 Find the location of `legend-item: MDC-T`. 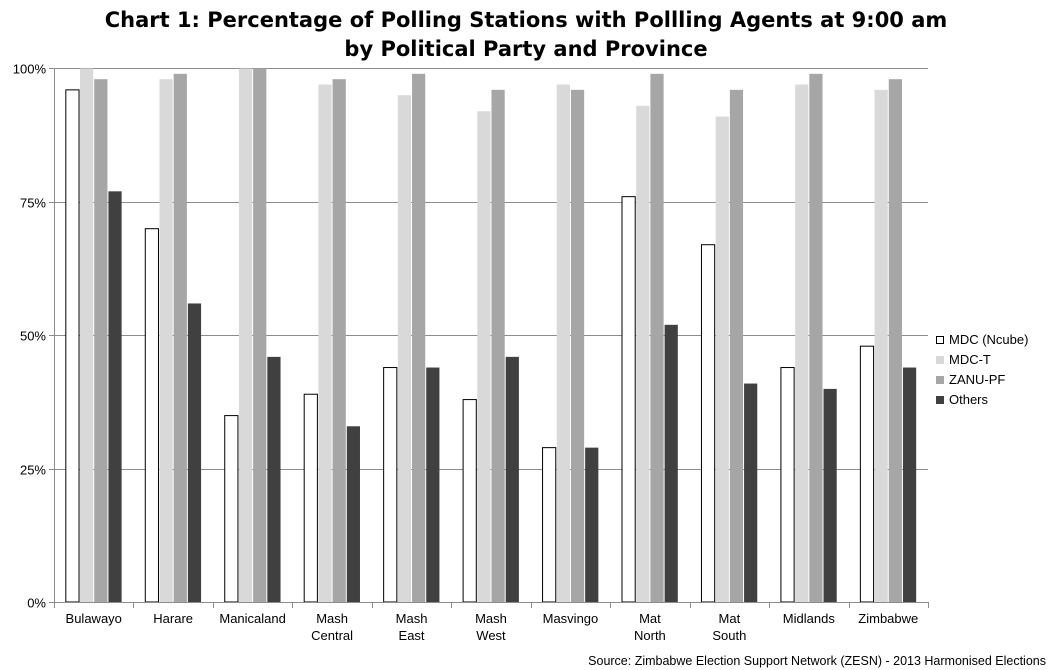

legend-item: MDC-T is located at coordinates (982, 360).